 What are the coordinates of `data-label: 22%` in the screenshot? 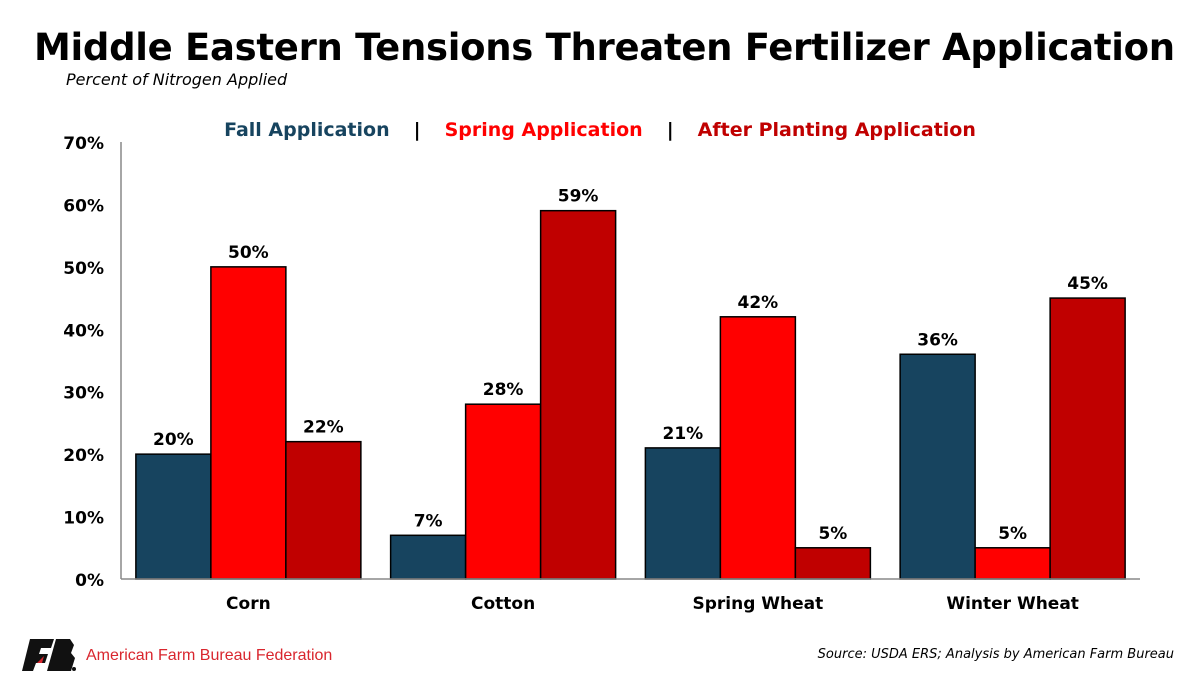 It's located at (323, 428).